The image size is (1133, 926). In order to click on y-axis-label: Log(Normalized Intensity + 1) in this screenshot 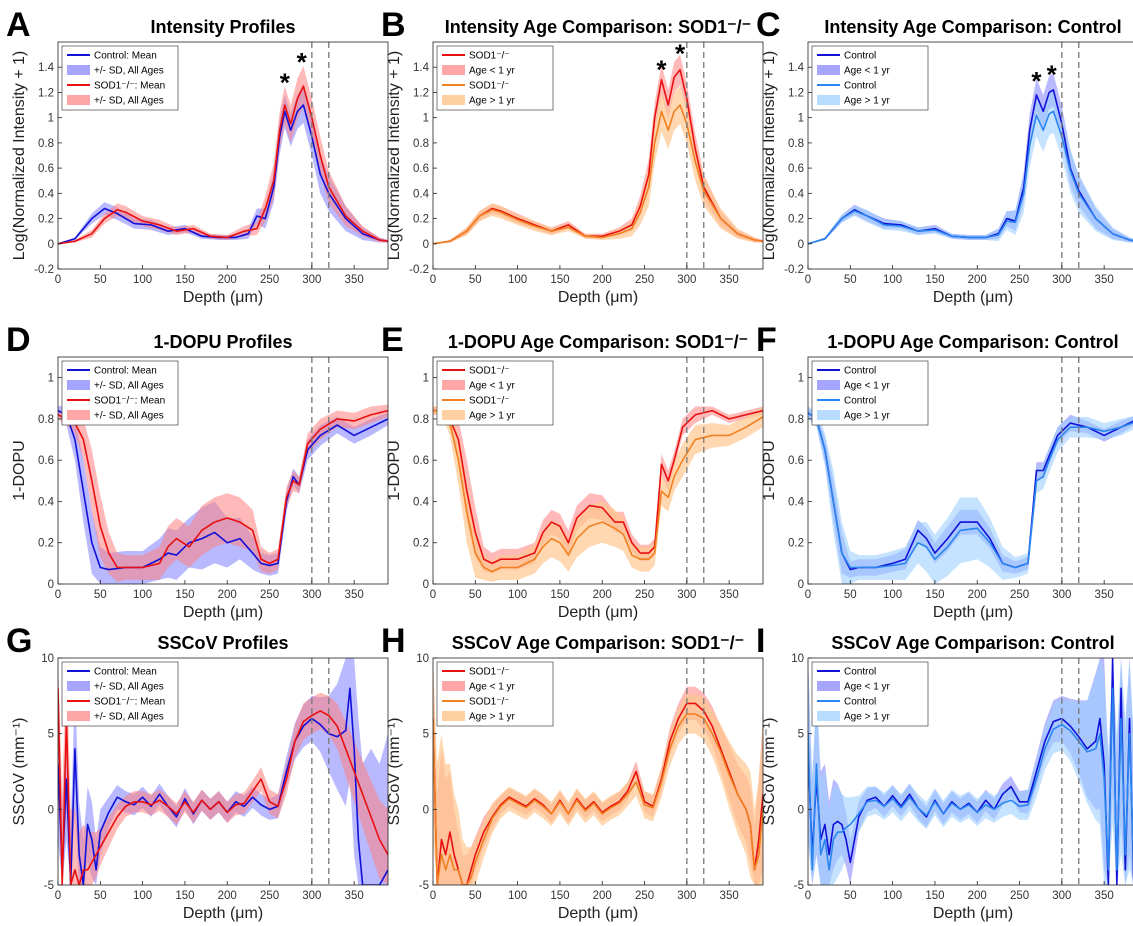, I will do `click(769, 155)`.